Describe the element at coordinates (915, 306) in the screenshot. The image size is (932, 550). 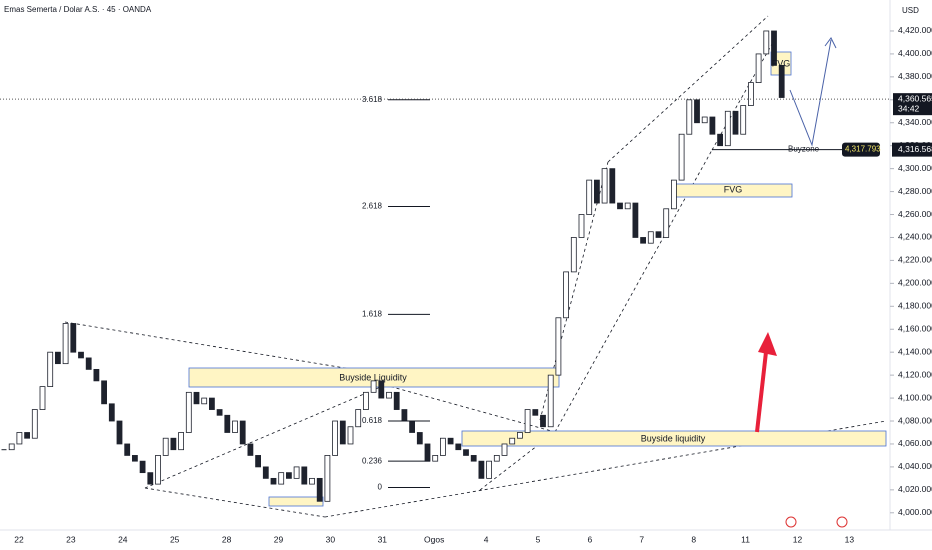
I see `y-tick-label: 4,180.000` at that location.